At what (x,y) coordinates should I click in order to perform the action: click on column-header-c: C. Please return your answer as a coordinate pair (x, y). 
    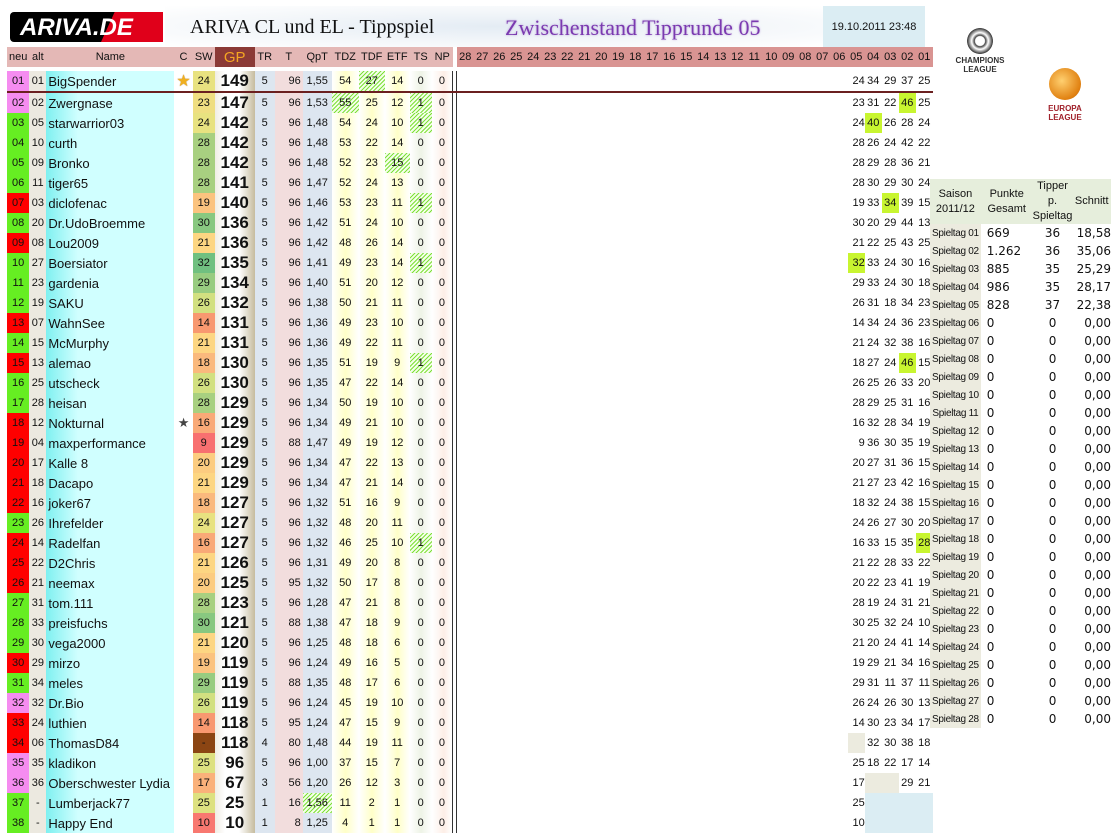
    Looking at the image, I should click on (183, 57).